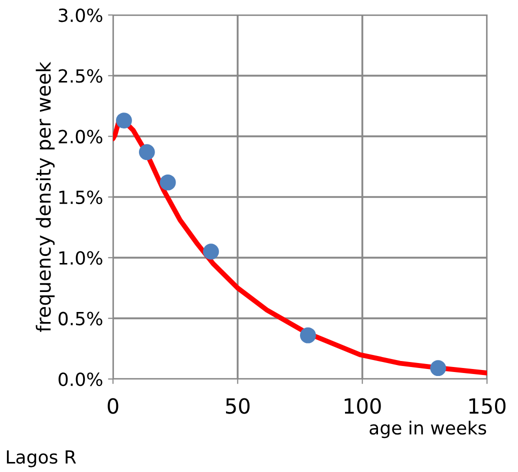 This screenshot has width=518, height=472. Describe the element at coordinates (45, 197) in the screenshot. I see `y-axis-title: frequency density per week` at that location.